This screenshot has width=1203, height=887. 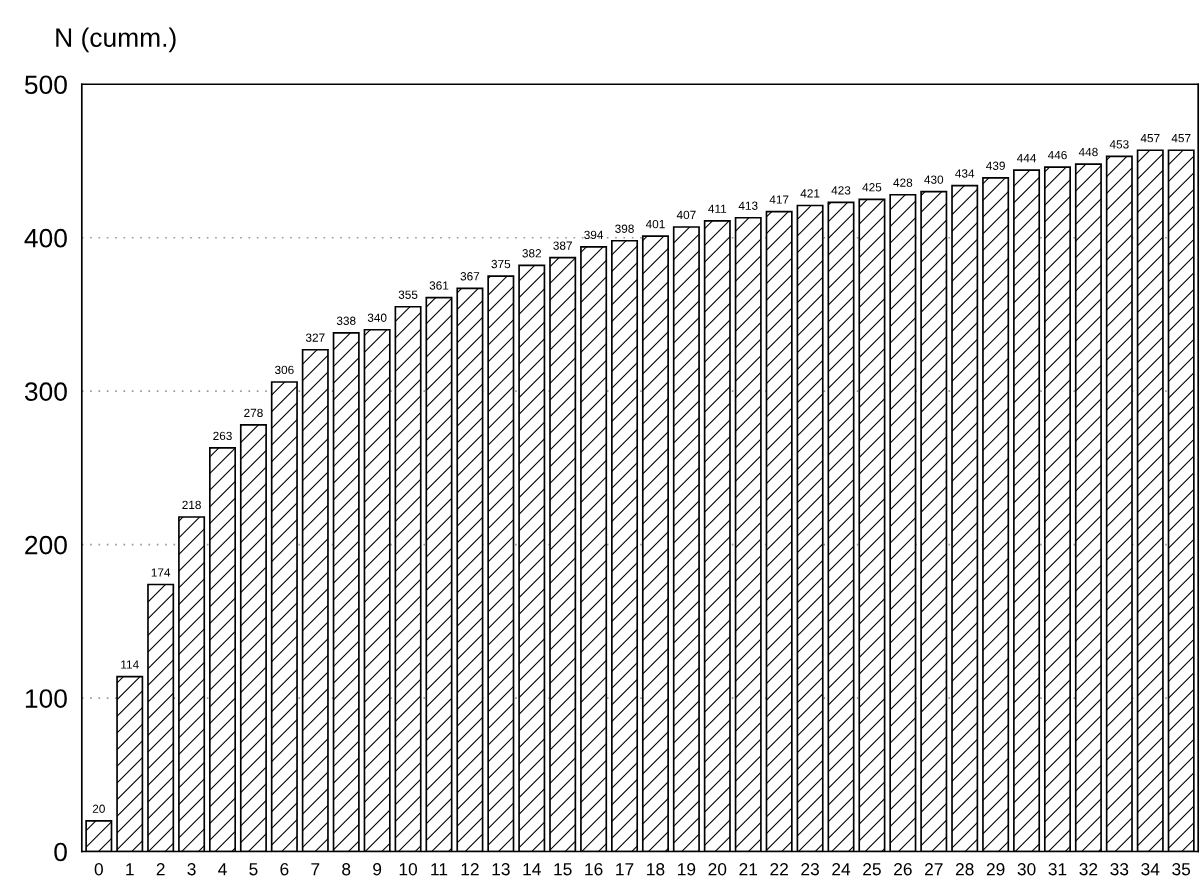 I want to click on data-label: 423, so click(x=841, y=190).